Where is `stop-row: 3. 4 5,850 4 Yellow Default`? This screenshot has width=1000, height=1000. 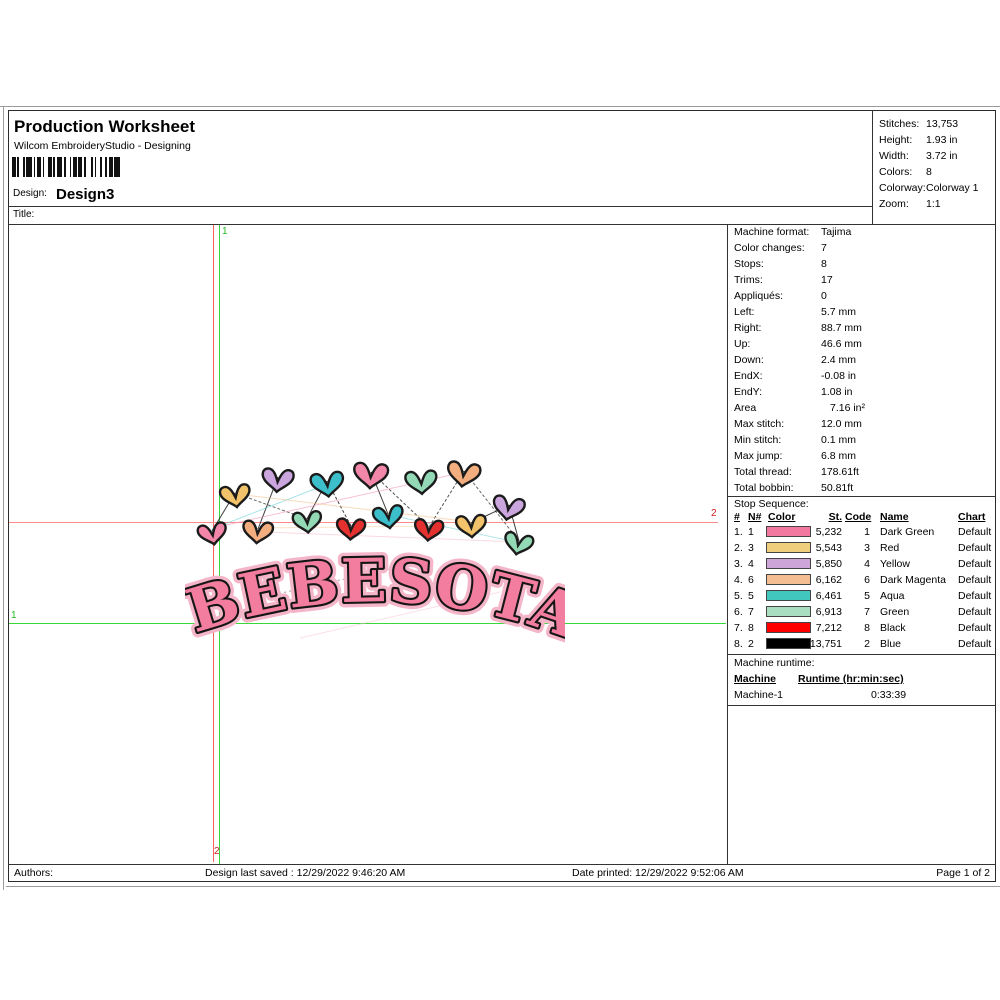
stop-row: 3. 4 5,850 4 Yellow Default is located at coordinates (863, 564).